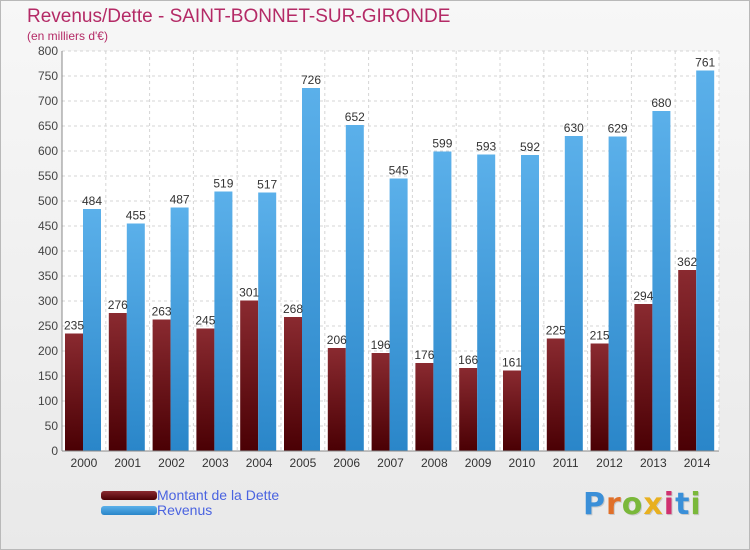 This screenshot has height=550, width=750. Describe the element at coordinates (643, 296) in the screenshot. I see `data-label-dette: 294` at that location.